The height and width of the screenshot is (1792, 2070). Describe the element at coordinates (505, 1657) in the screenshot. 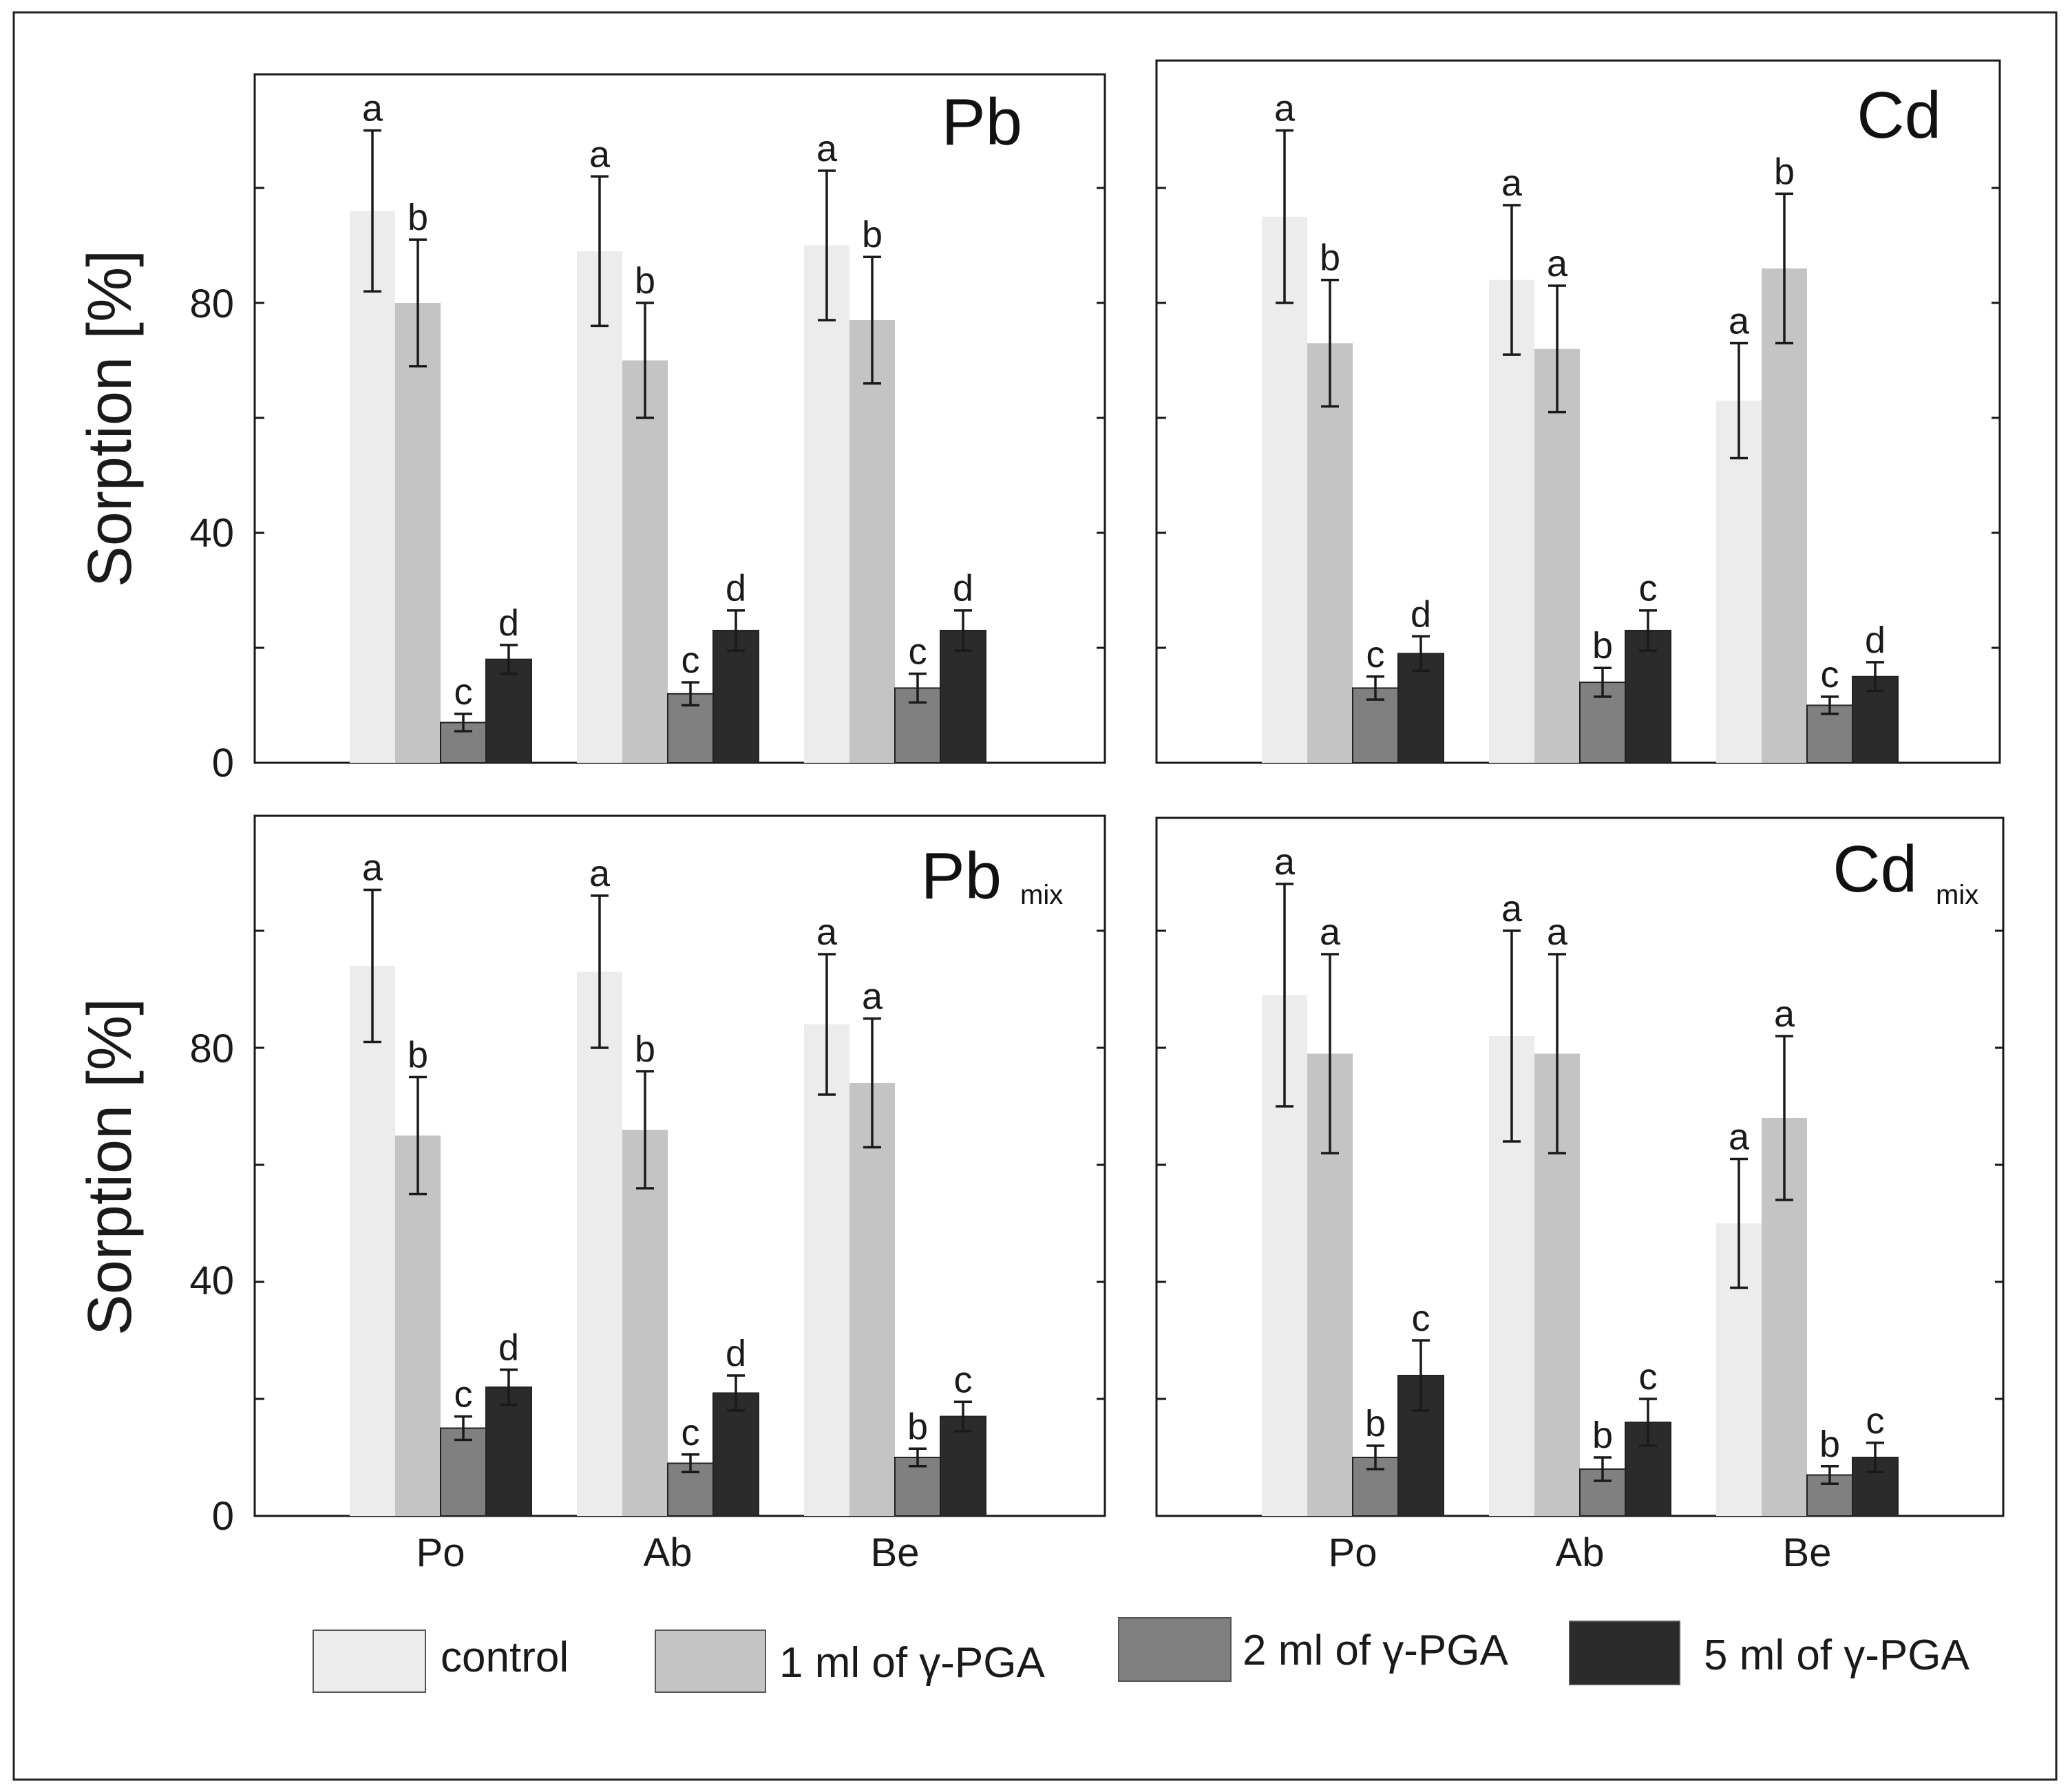

I see `legend-label: control` at that location.